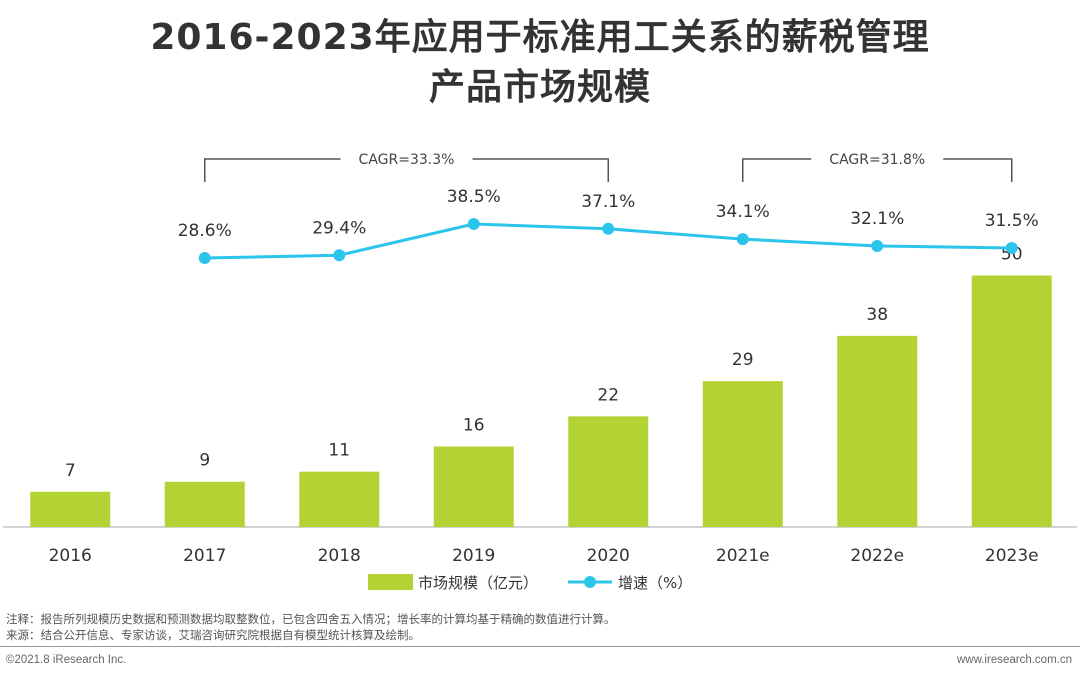 The height and width of the screenshot is (683, 1080). What do you see at coordinates (877, 431) in the screenshot?
I see `bar-2022e` at bounding box center [877, 431].